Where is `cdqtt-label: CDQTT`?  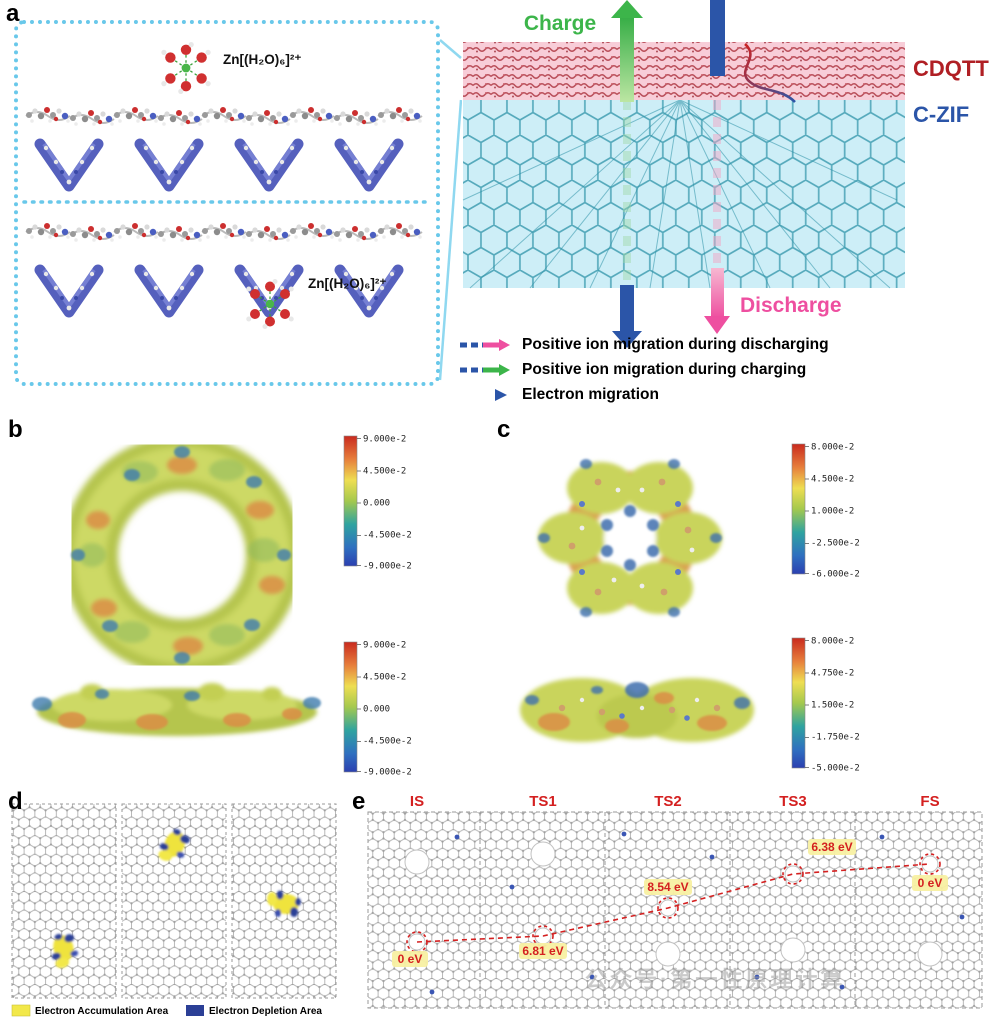
cdqtt-label: CDQTT is located at coordinates (951, 68).